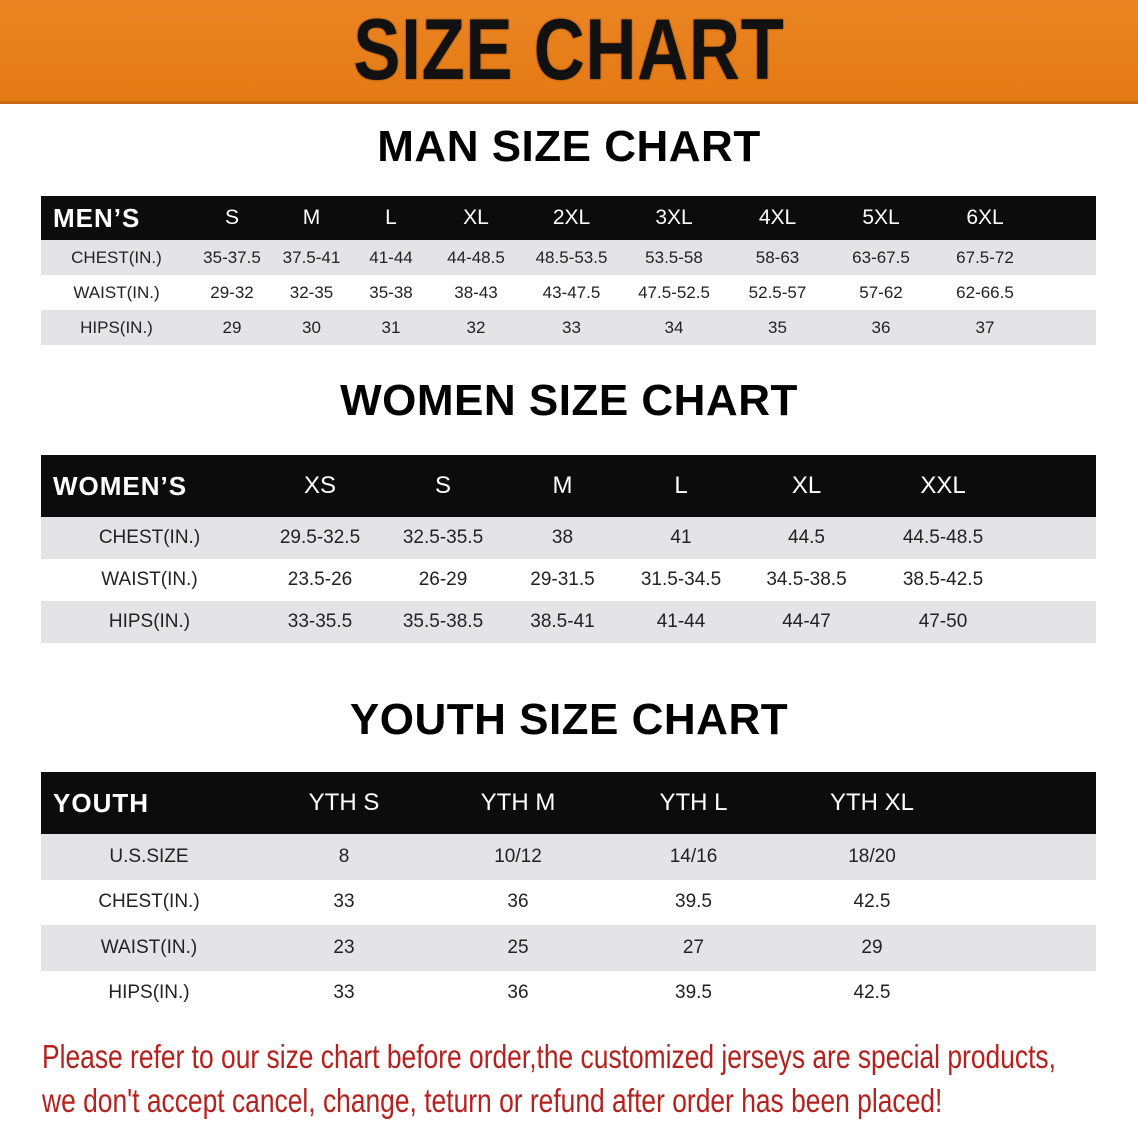  I want to click on size-header: YTH S, so click(344, 803).